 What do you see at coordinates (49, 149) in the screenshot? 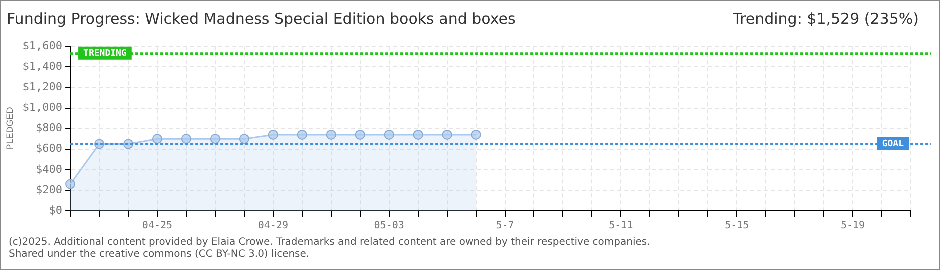
I see `y-tick-label: $600` at bounding box center [49, 149].